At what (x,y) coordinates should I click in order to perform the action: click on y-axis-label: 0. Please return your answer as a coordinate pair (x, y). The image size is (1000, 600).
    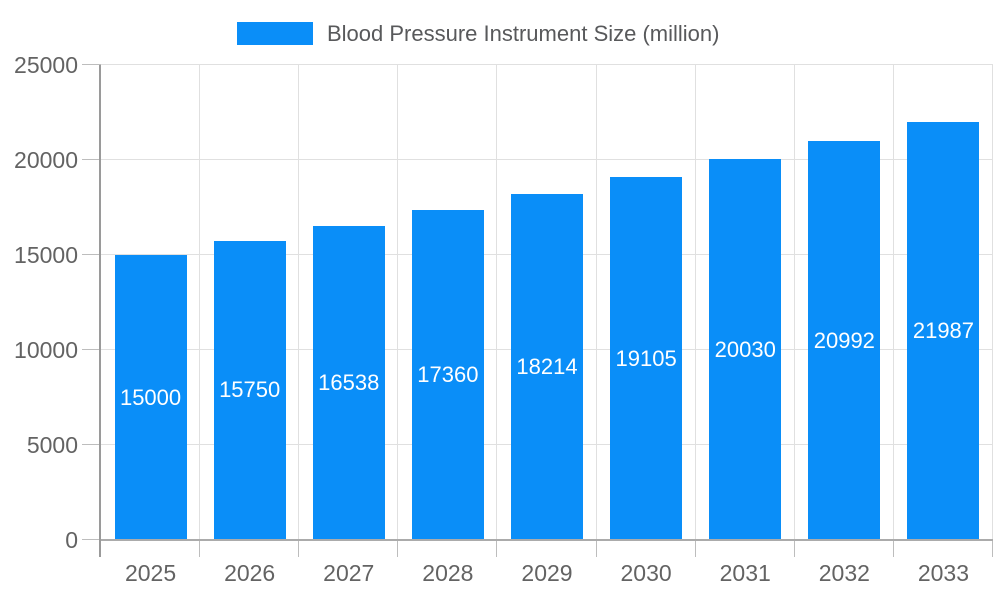
    Looking at the image, I should click on (71, 540).